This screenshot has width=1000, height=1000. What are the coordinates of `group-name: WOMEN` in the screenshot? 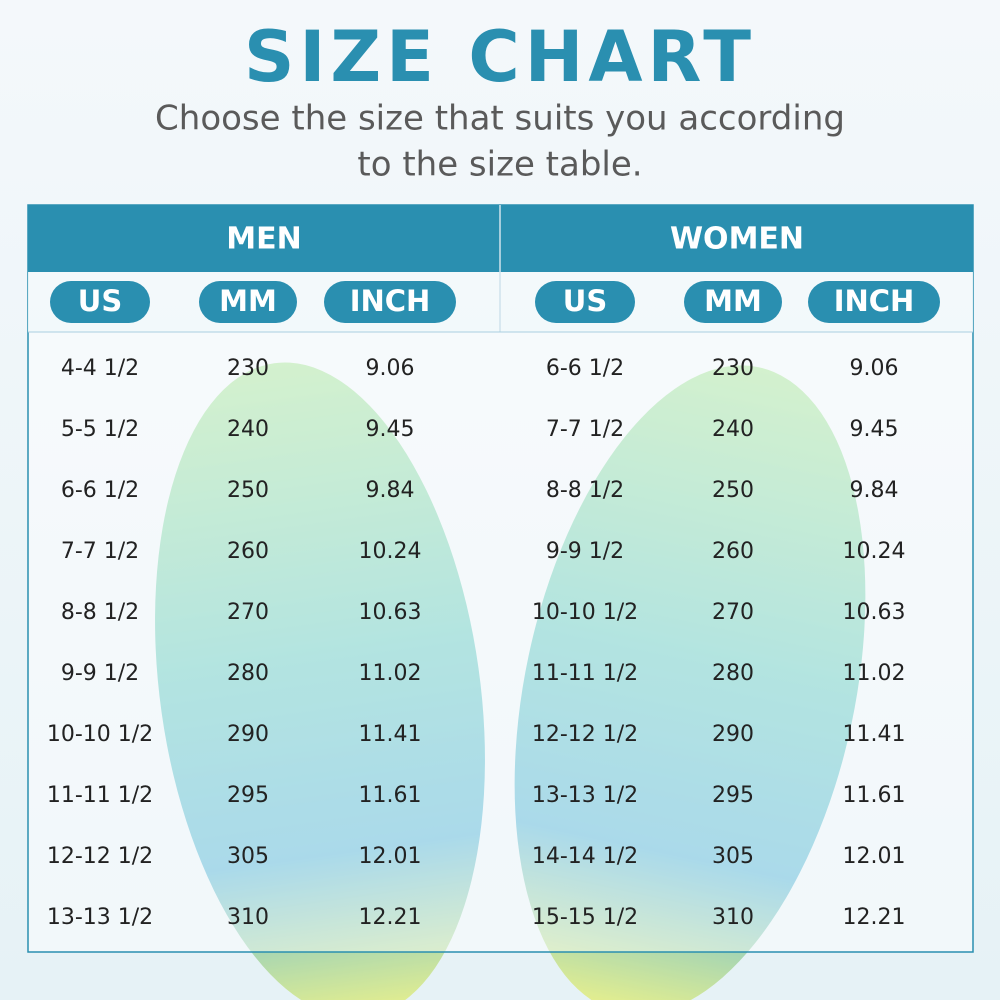 It's located at (737, 239).